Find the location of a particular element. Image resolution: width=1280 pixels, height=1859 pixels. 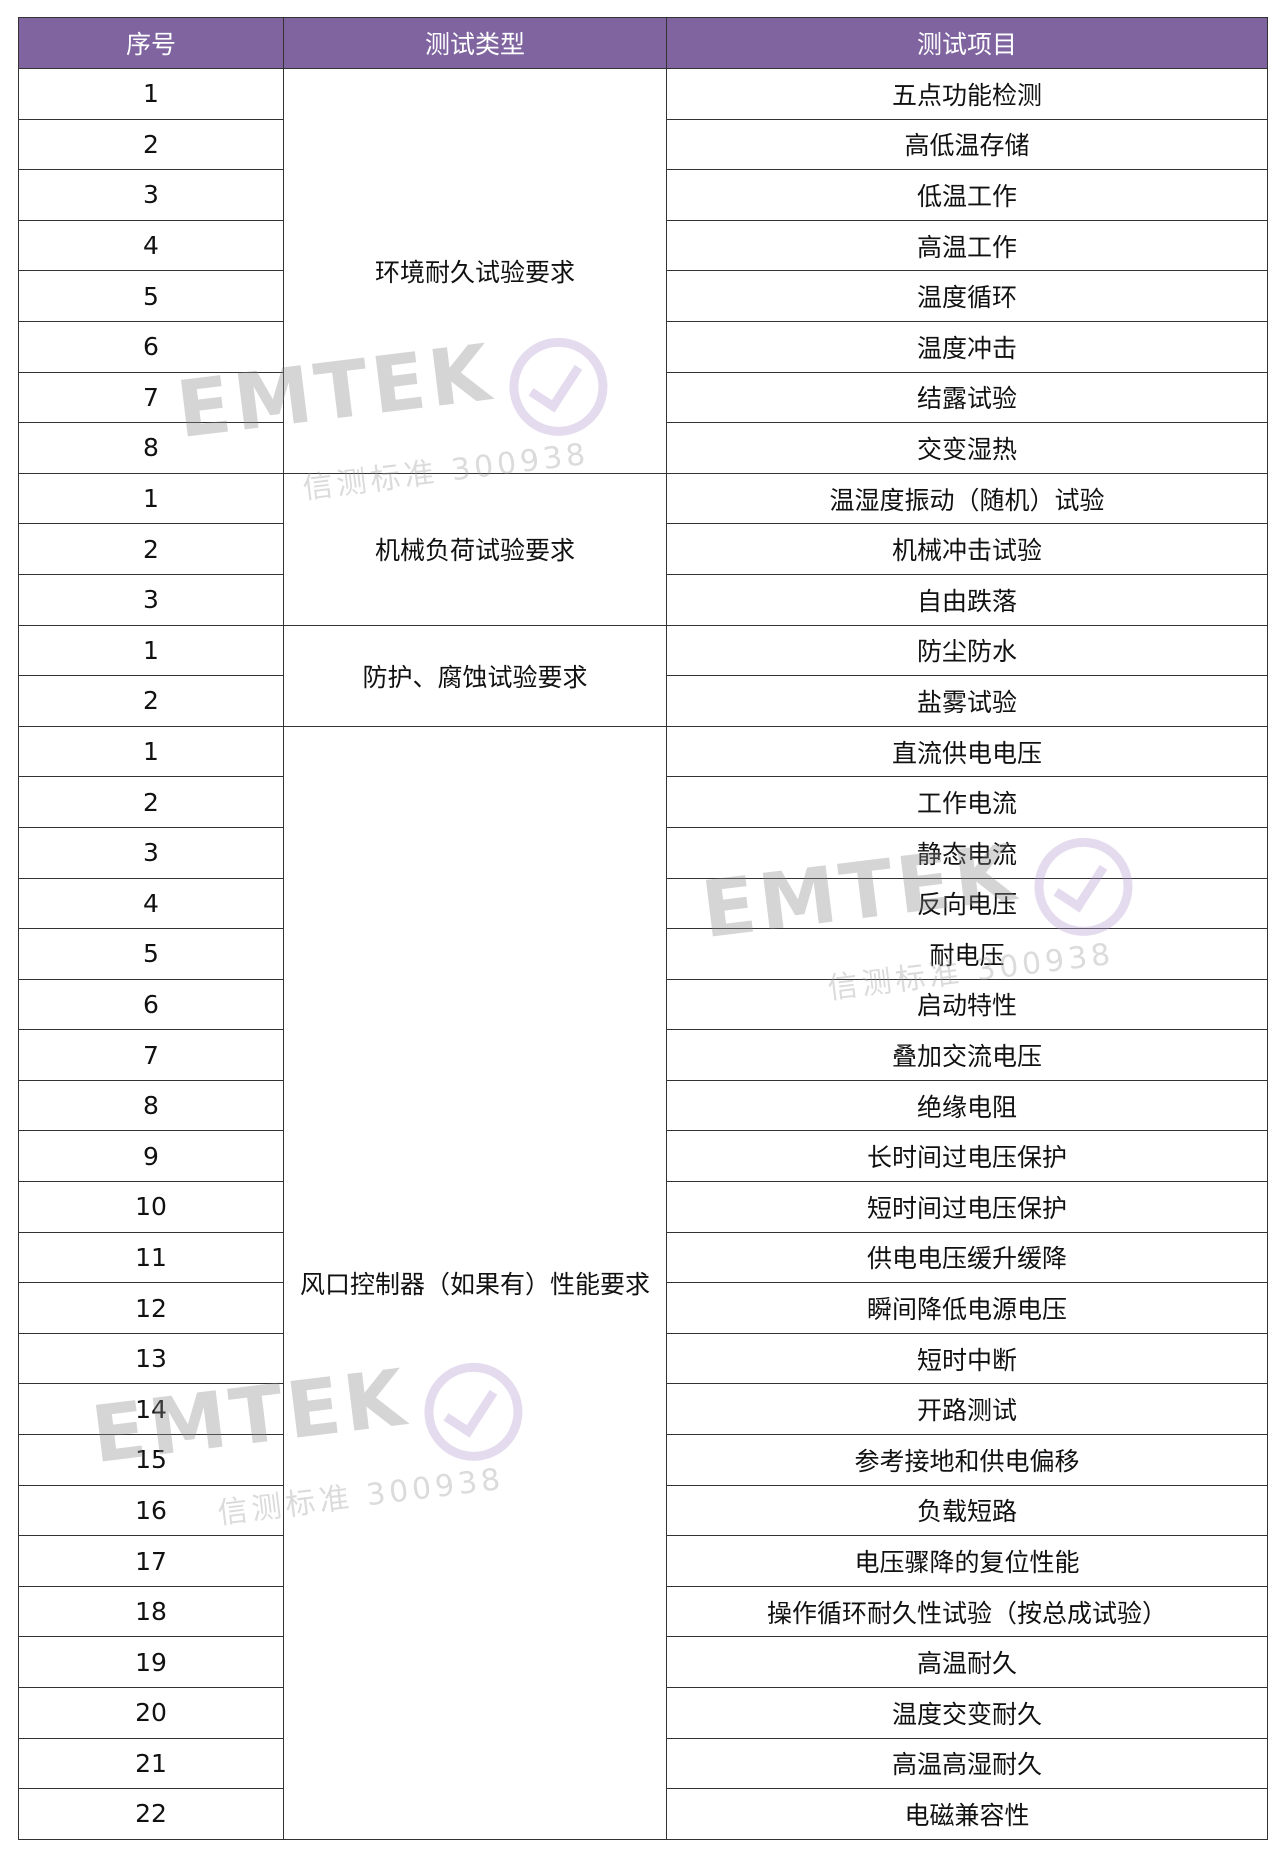

table-row: 10 短时间过电压保护 is located at coordinates (643, 1207).